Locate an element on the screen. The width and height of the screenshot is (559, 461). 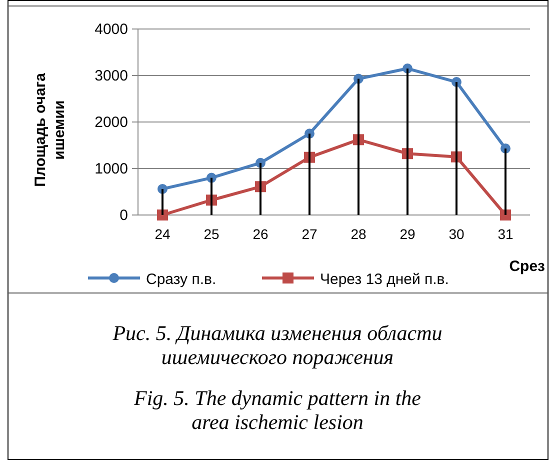
text: Рис. 5. Динамика изменения области ишемического поражения is located at coordinates (277, 345).